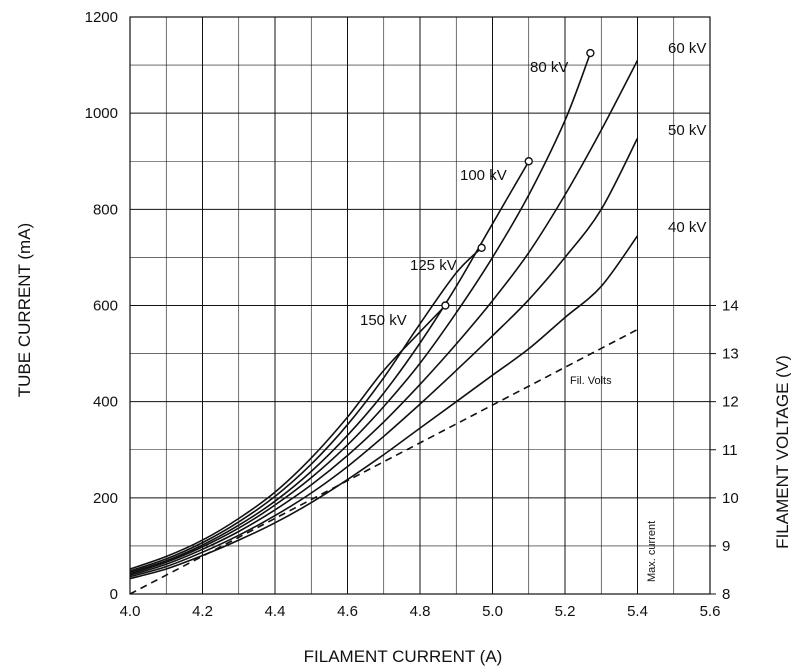 The image size is (791, 671). Describe the element at coordinates (347, 611) in the screenshot. I see `x-tick-label: 4.6` at that location.